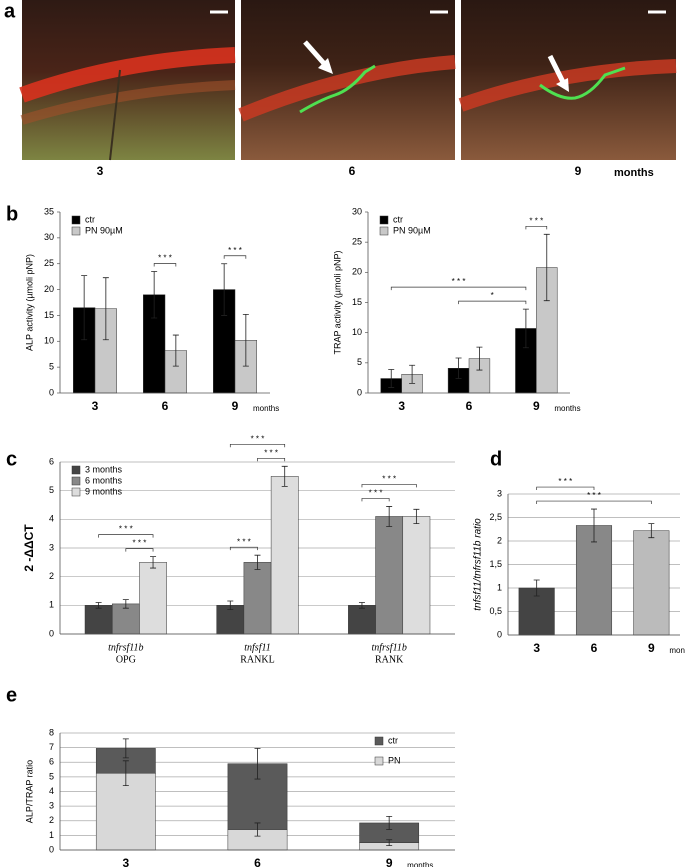 Image resolution: width=685 pixels, height=867 pixels. Describe the element at coordinates (578, 171) in the screenshot. I see `micrograph-label: 9` at that location.